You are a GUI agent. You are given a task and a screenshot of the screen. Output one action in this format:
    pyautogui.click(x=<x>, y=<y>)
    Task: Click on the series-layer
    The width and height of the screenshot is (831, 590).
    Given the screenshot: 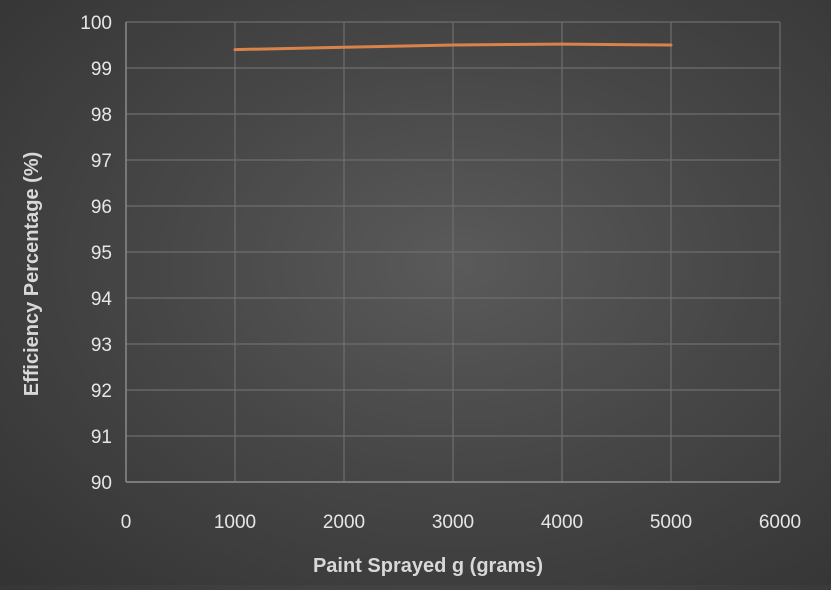 What is the action you would take?
    pyautogui.click(x=453, y=47)
    